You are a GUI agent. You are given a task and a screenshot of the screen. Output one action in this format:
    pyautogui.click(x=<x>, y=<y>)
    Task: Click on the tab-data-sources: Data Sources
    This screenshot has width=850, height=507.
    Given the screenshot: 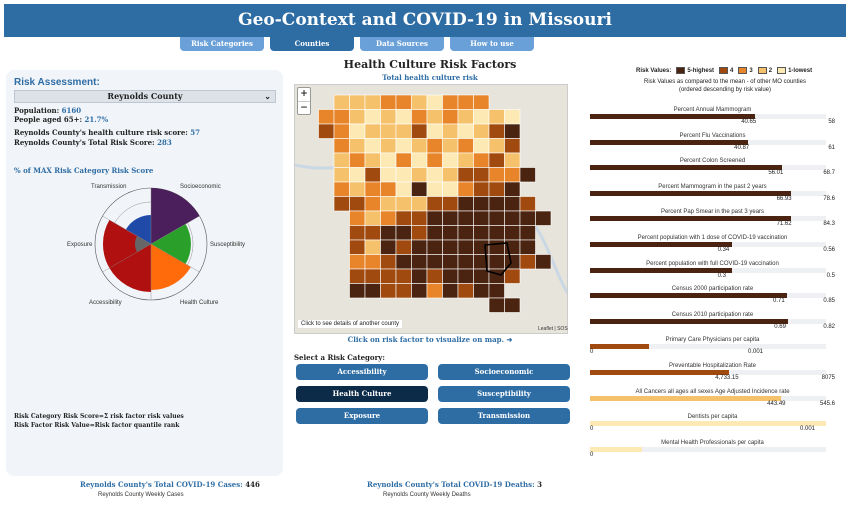 What is the action you would take?
    pyautogui.click(x=402, y=44)
    